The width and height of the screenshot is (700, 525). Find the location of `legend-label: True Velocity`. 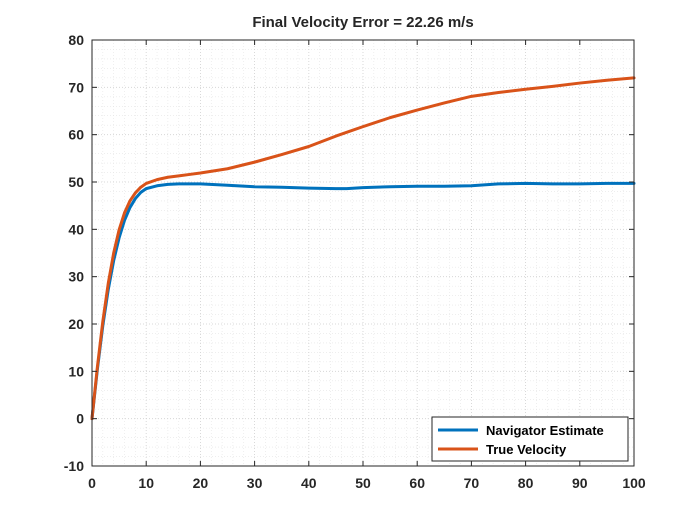

legend-label: True Velocity is located at coordinates (526, 449).